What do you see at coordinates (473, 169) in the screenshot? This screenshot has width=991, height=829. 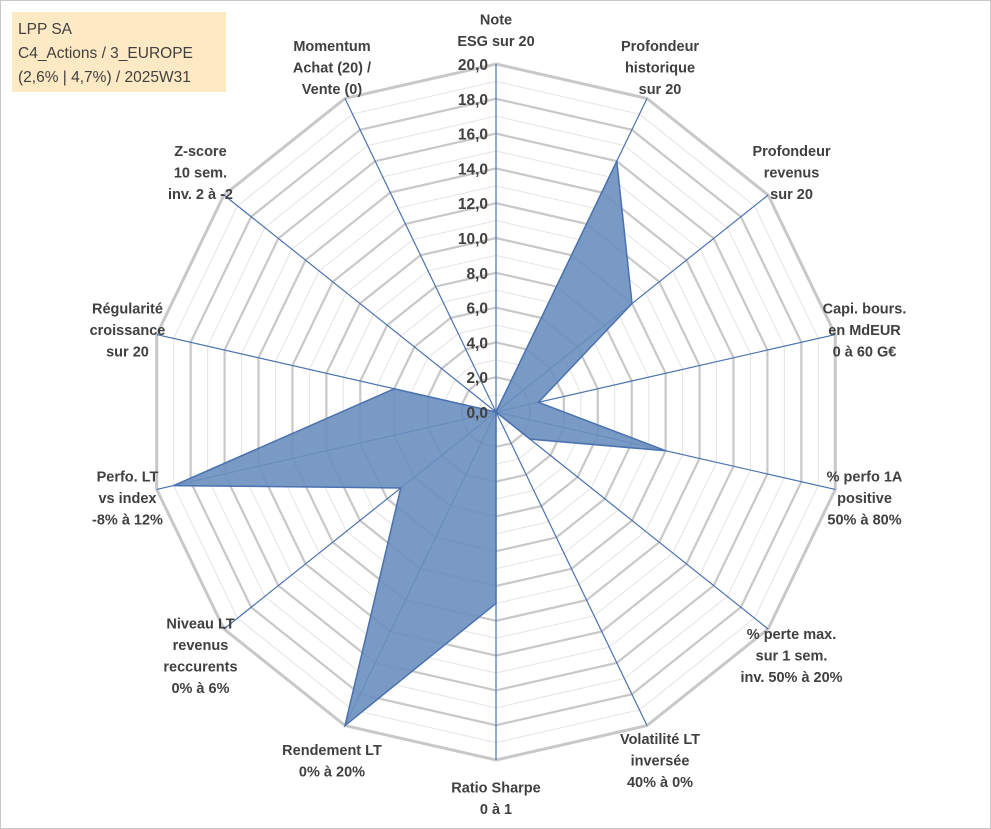 I see `tick-label: 14,0` at bounding box center [473, 169].